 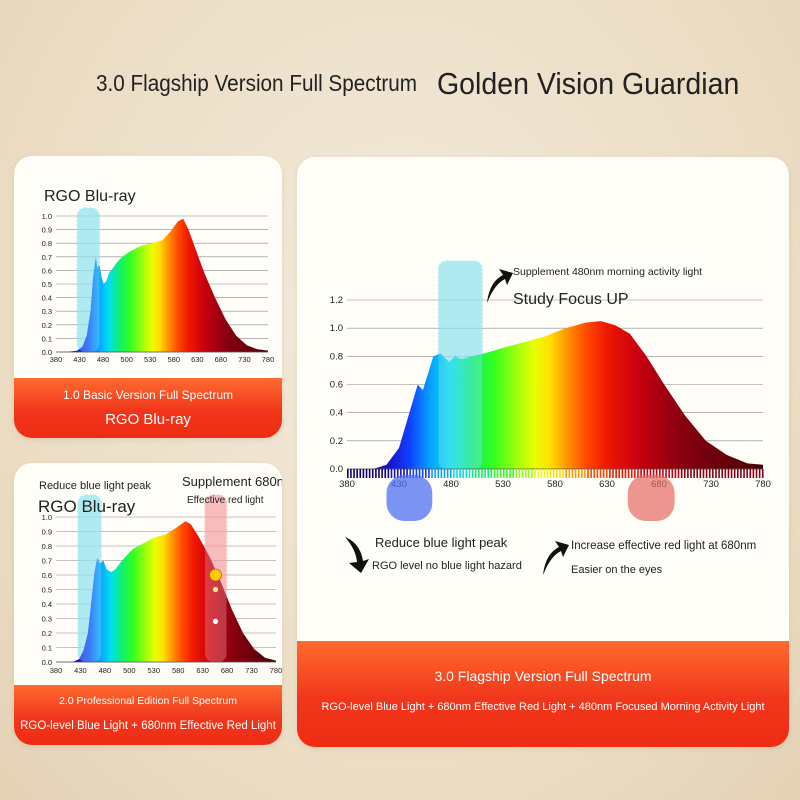 I want to click on band-line-2: RGO Blu-ray, so click(x=148, y=419).